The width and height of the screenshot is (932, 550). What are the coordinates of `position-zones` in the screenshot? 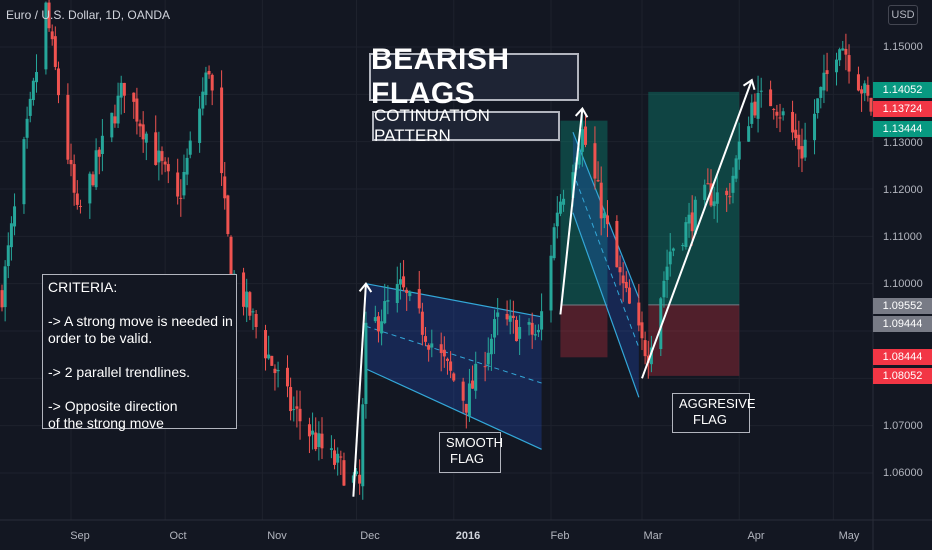 It's located at (650, 233).